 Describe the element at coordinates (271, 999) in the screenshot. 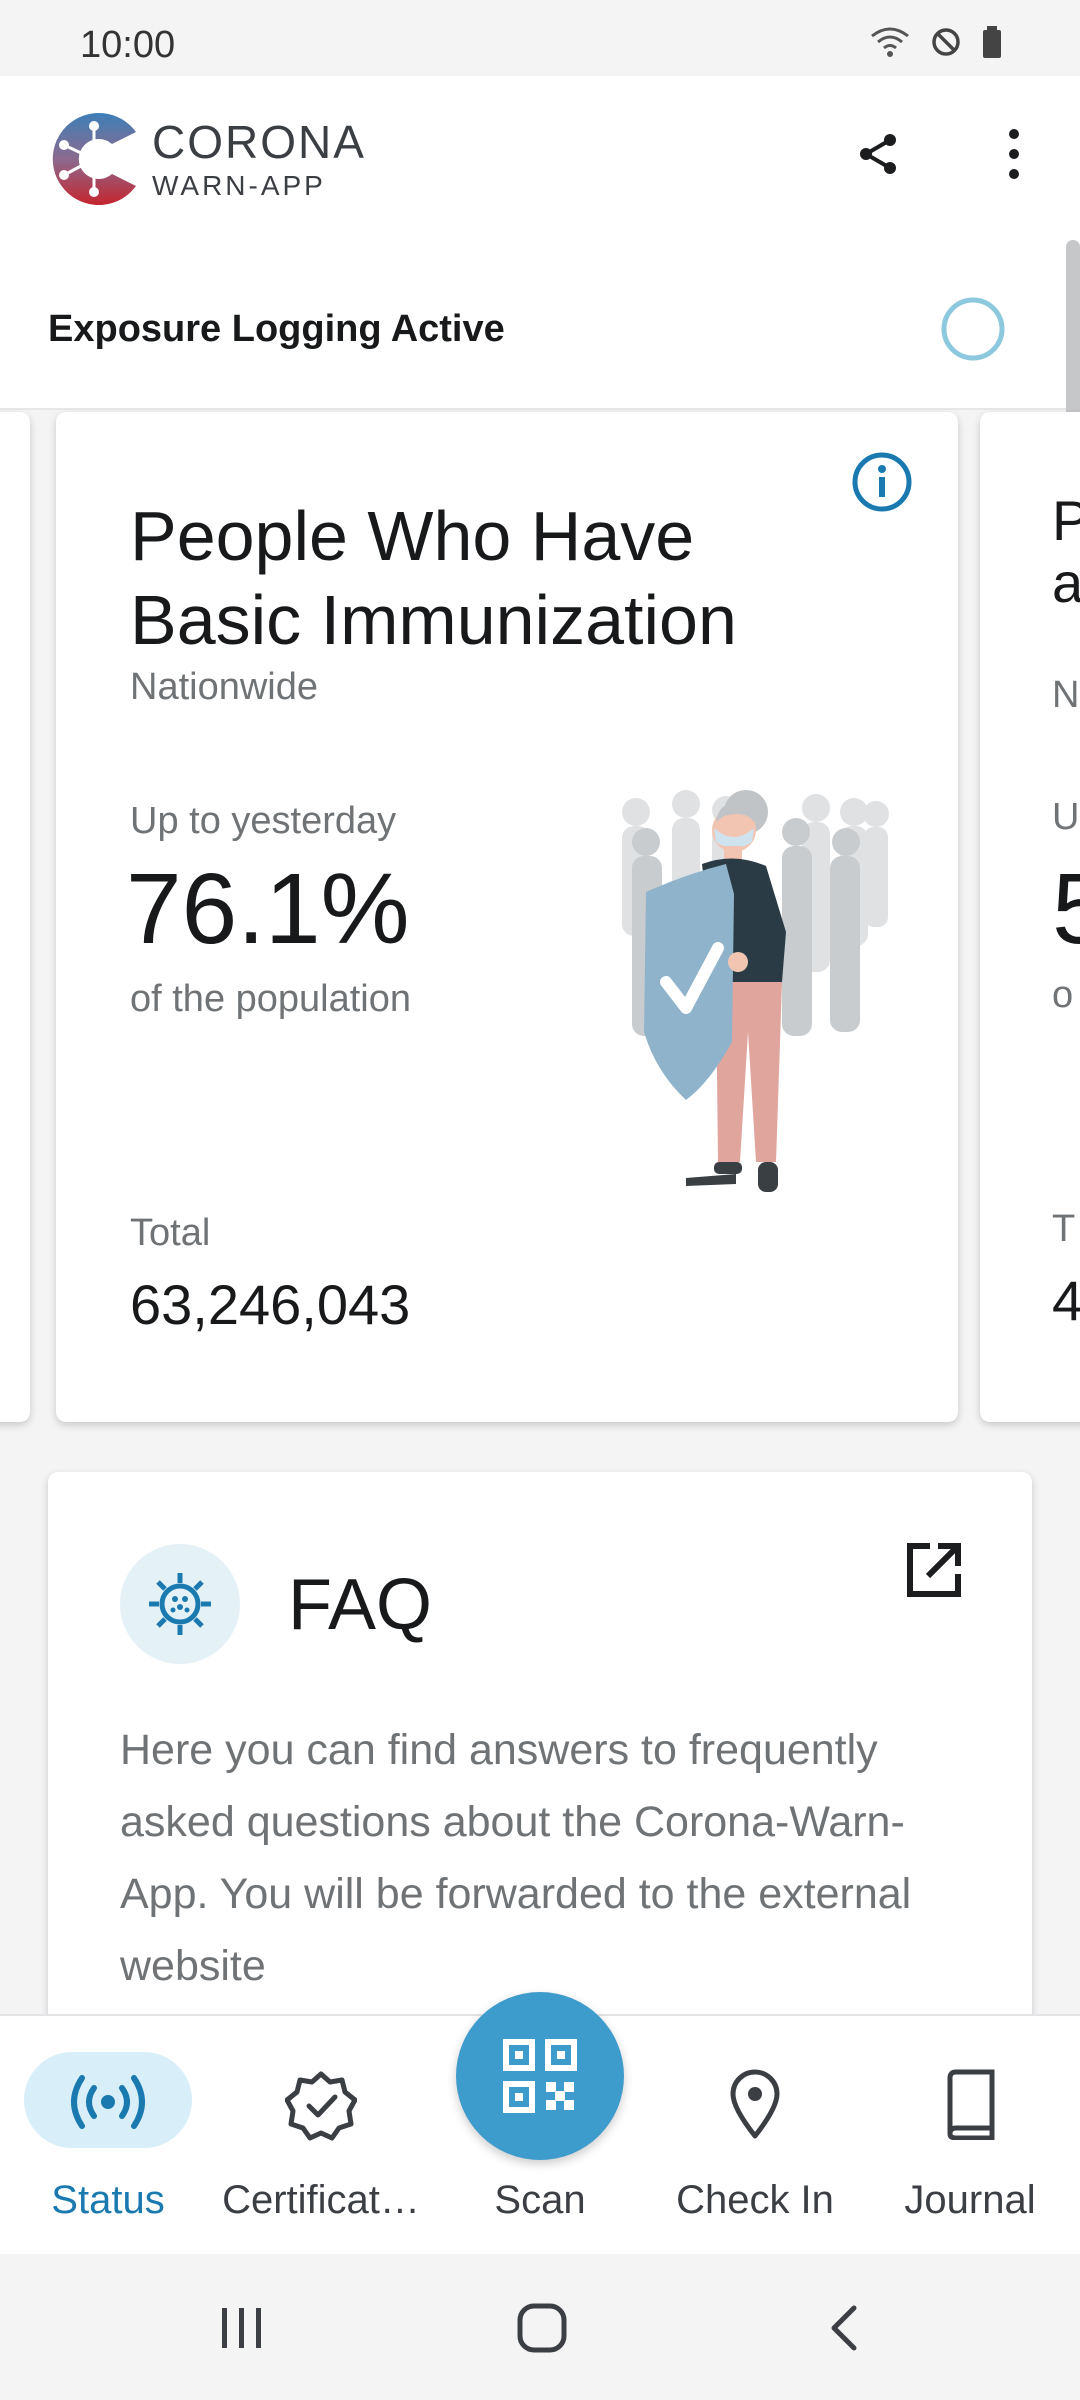

I see `stat-percentage-caption: of the population` at that location.